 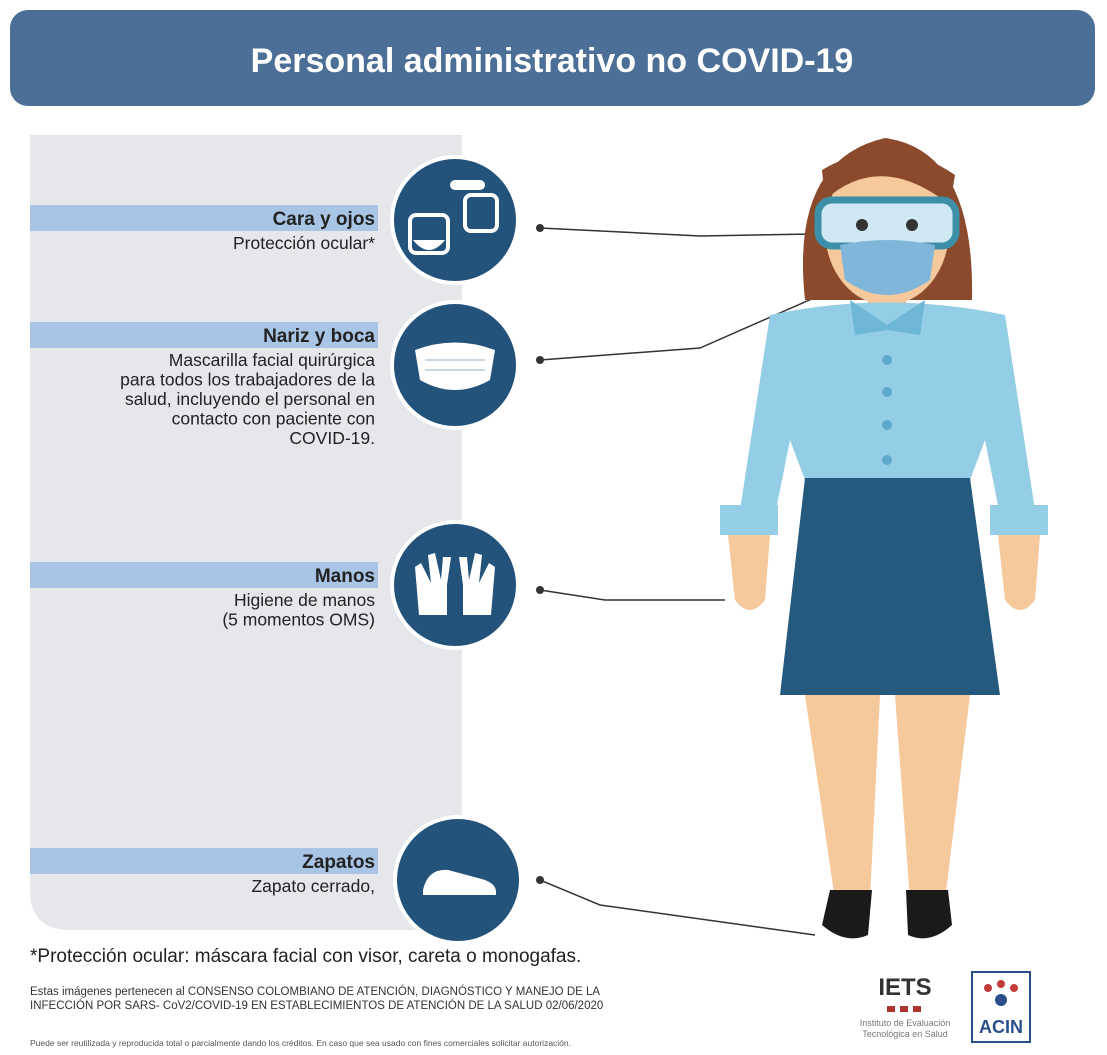 I want to click on shirt, so click(x=887, y=408).